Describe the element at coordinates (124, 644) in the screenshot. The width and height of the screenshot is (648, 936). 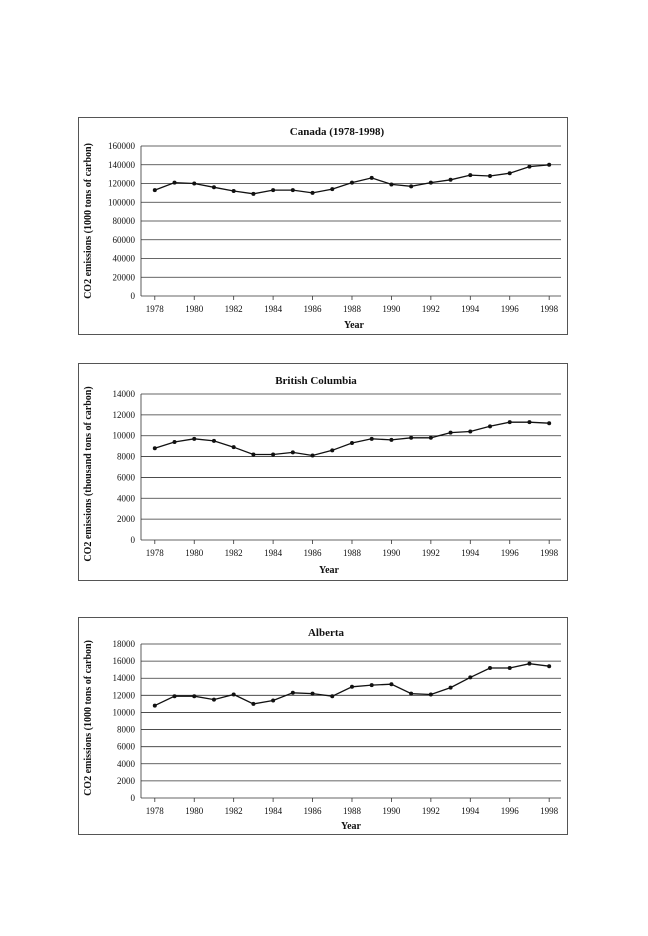
I see `y-tick-label: 18000` at that location.